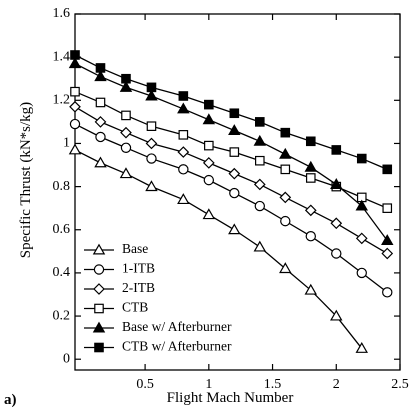 This screenshot has height=412, width=415. Describe the element at coordinates (177, 326) in the screenshot. I see `legend-label: Base w/ Afterburner` at that location.